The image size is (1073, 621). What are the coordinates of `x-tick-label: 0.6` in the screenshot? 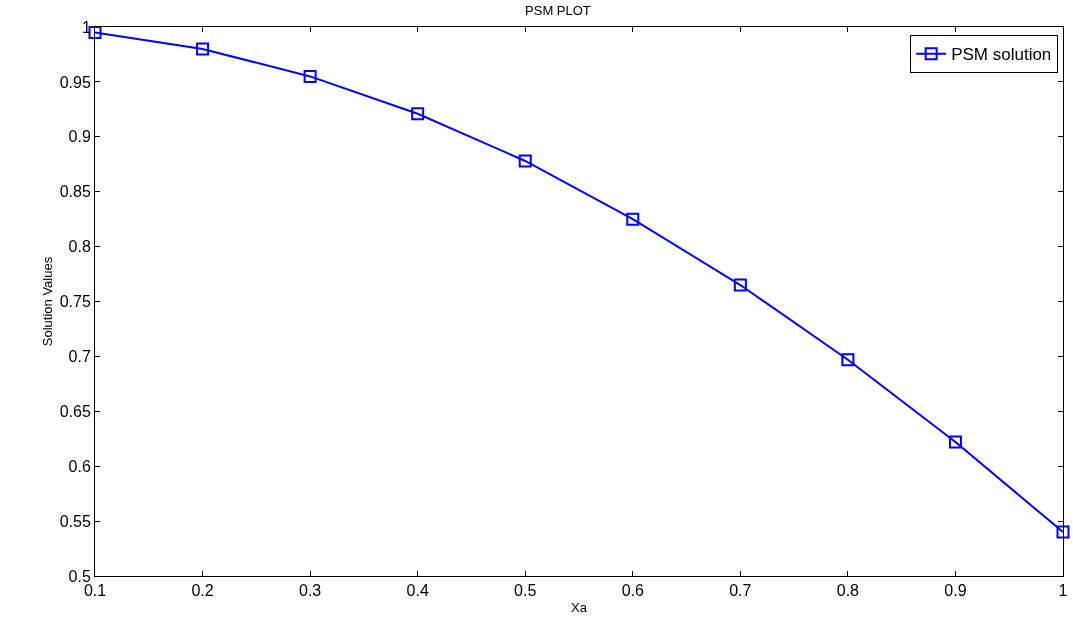 It's located at (632, 591).